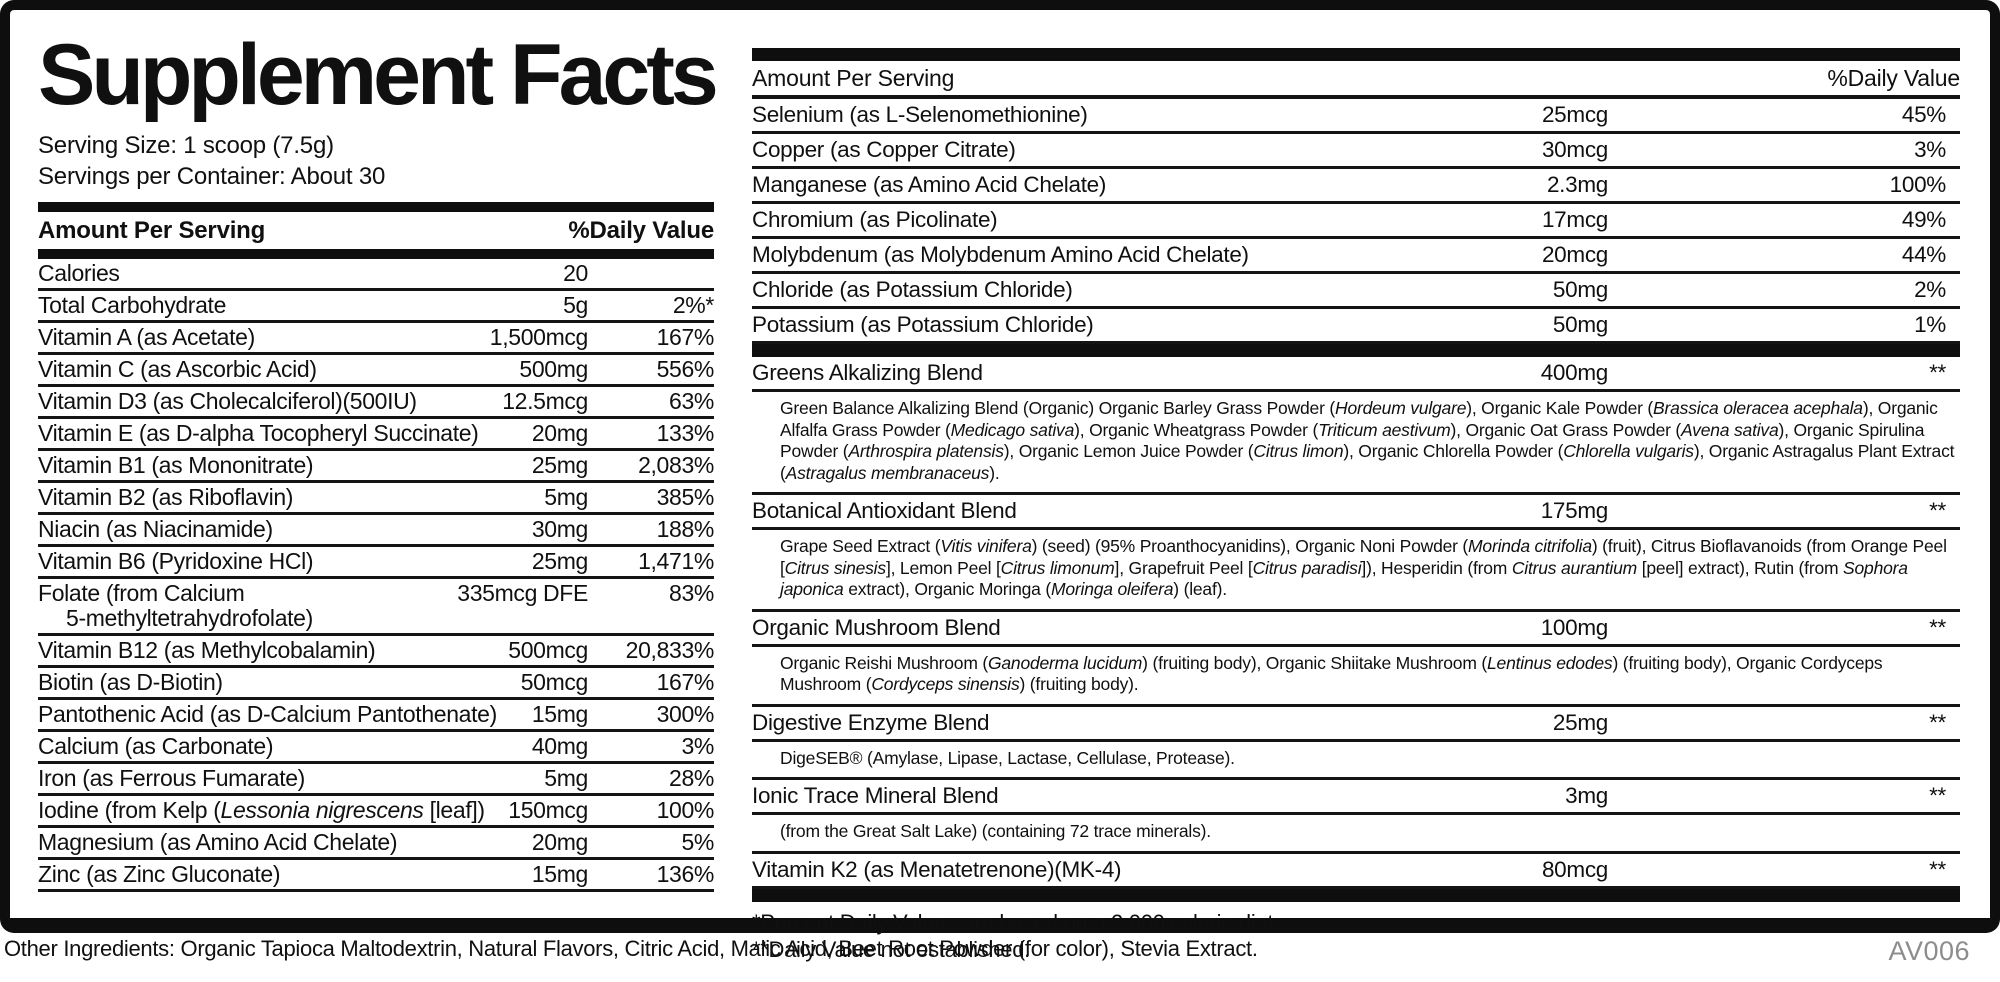 Image resolution: width=2000 pixels, height=982 pixels. I want to click on nutrient-daily-value: 2%, so click(1930, 289).